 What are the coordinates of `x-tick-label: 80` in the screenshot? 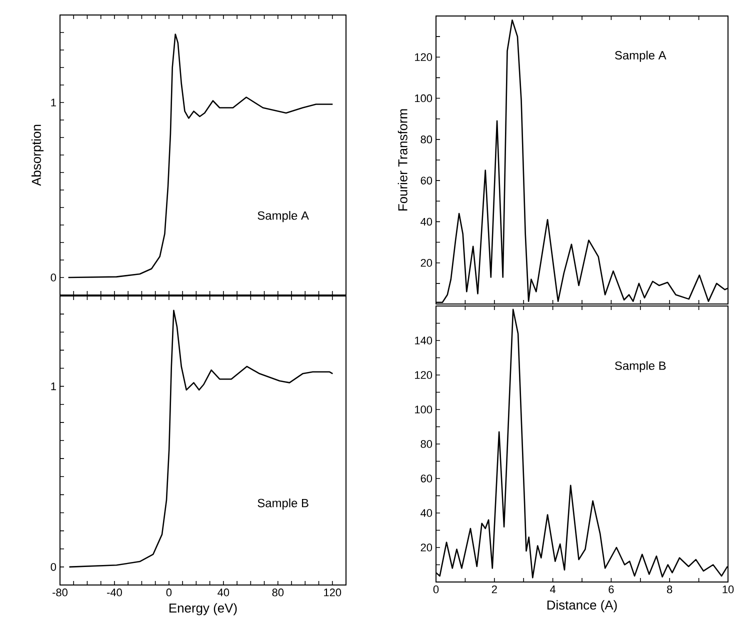 It's located at (278, 592).